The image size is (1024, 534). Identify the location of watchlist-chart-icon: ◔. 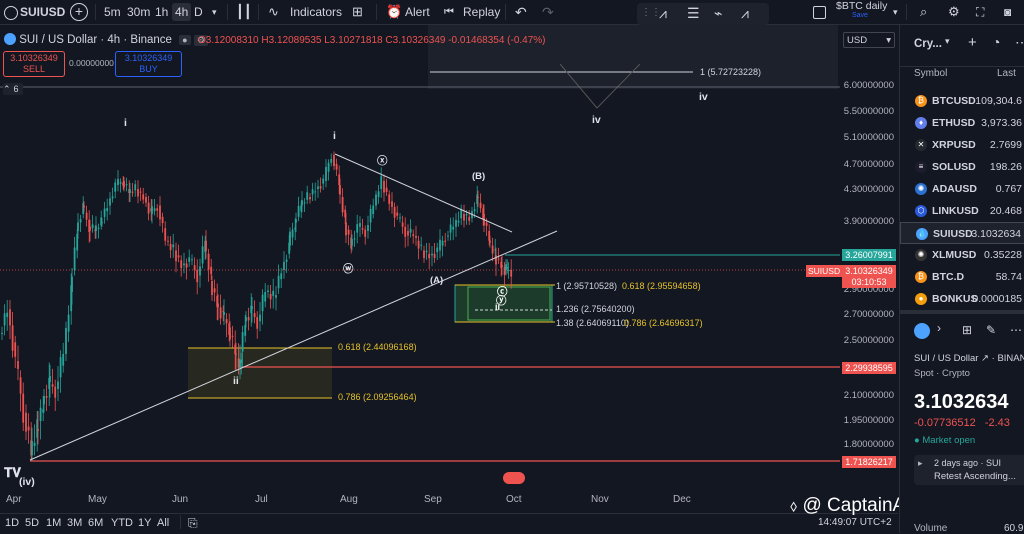
(996, 42).